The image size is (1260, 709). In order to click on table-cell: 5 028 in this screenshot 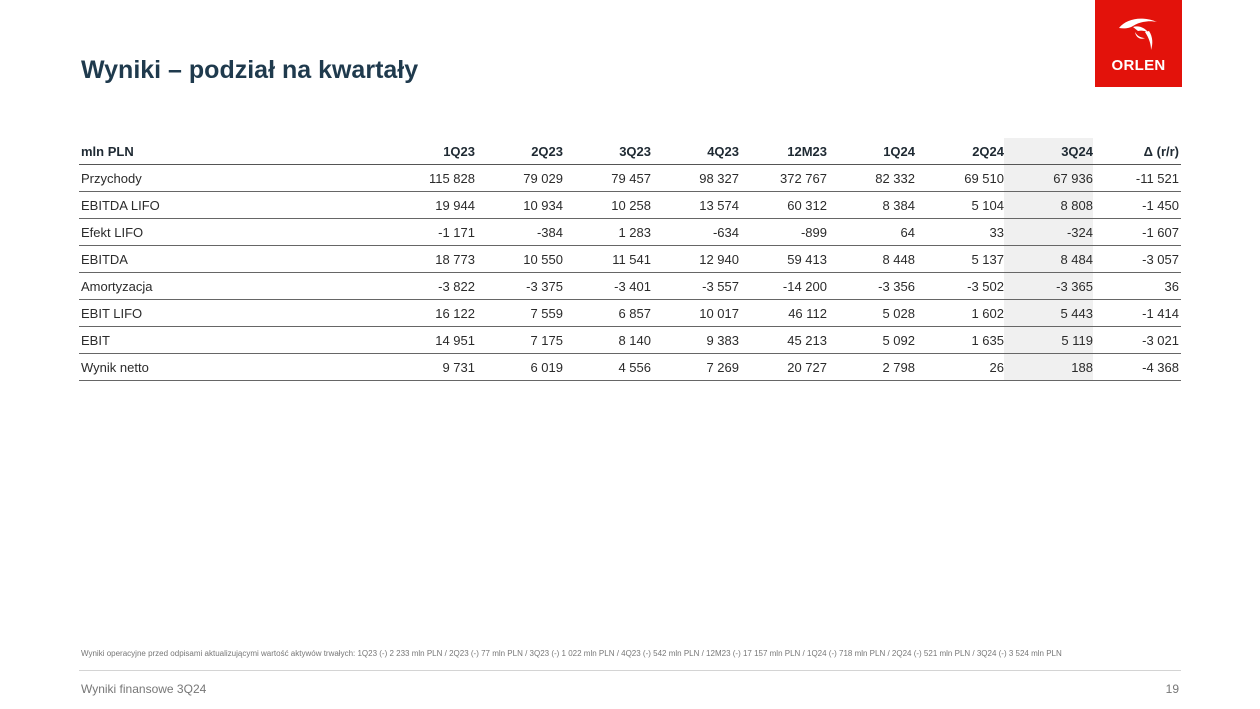, I will do `click(873, 313)`.